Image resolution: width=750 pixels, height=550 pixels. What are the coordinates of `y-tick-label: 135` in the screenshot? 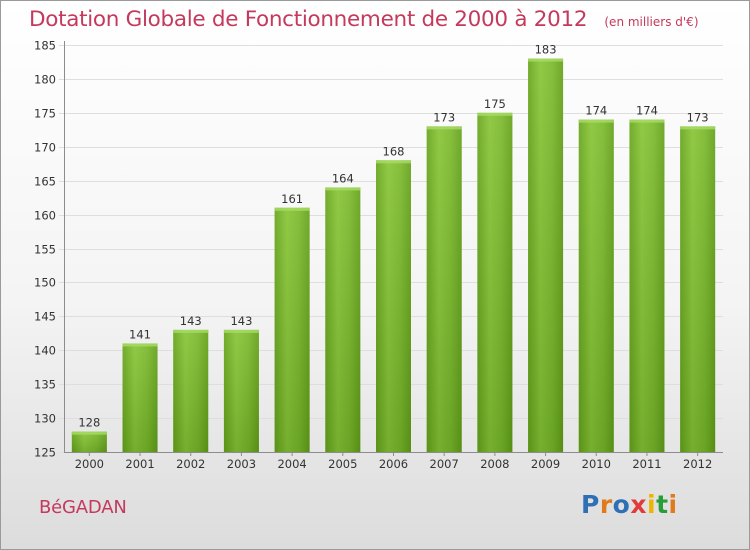 It's located at (45, 385).